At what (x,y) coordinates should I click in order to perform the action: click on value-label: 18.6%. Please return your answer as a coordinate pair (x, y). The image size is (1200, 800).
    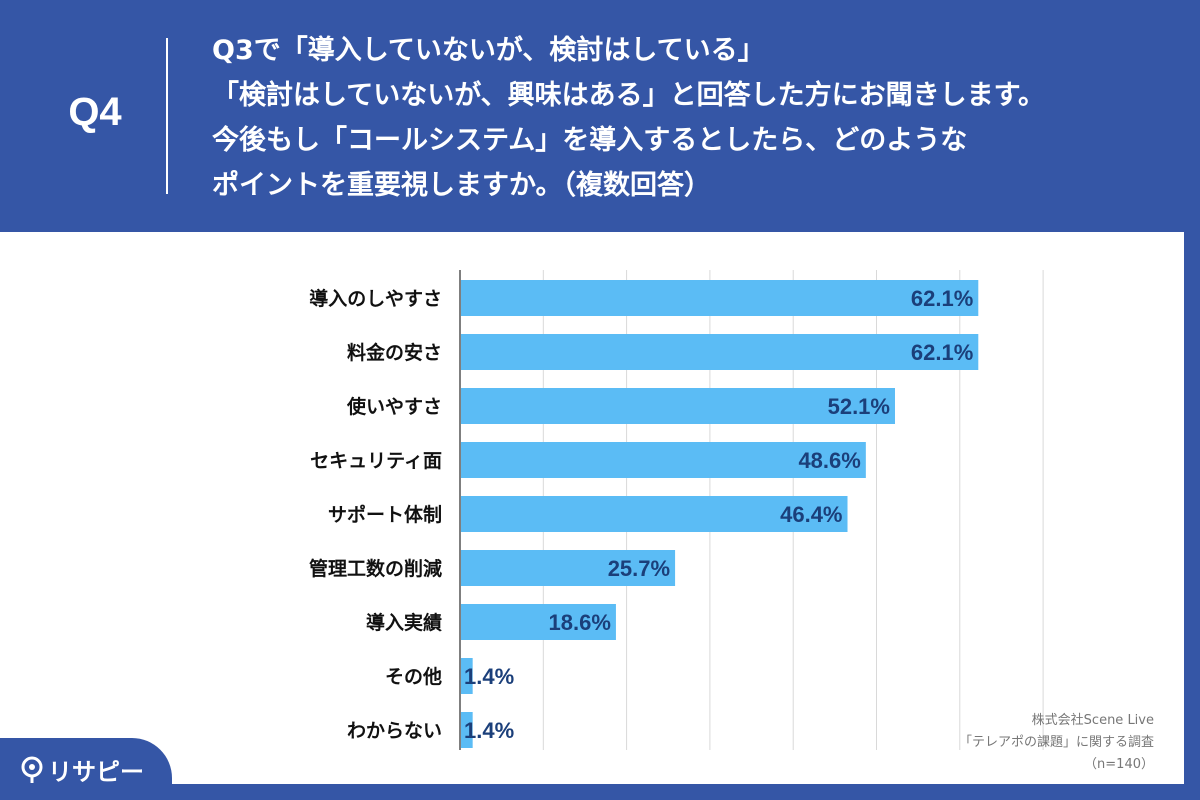
    Looking at the image, I should click on (580, 622).